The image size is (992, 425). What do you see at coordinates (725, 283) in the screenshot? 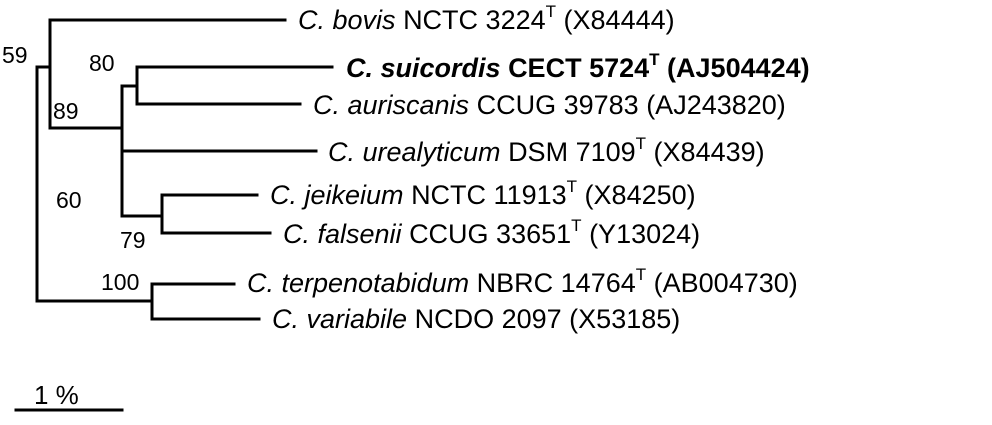
I see `accession-number: (AB004730)` at bounding box center [725, 283].